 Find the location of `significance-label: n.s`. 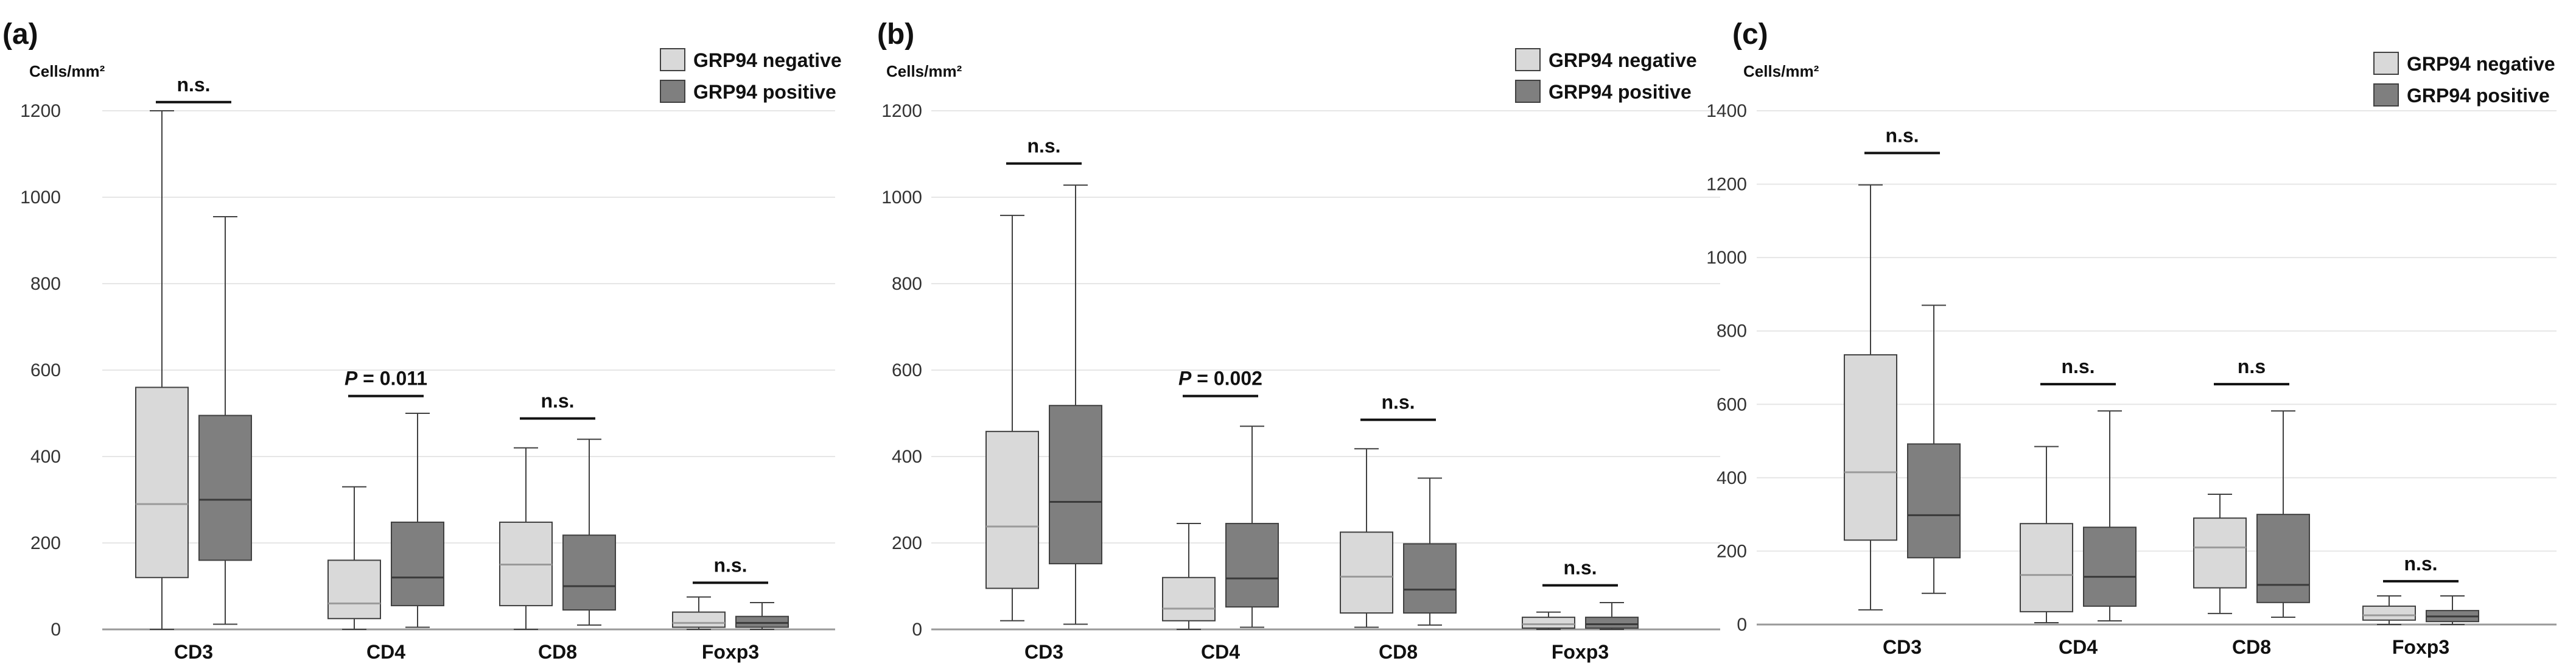

significance-label: n.s is located at coordinates (2252, 366).